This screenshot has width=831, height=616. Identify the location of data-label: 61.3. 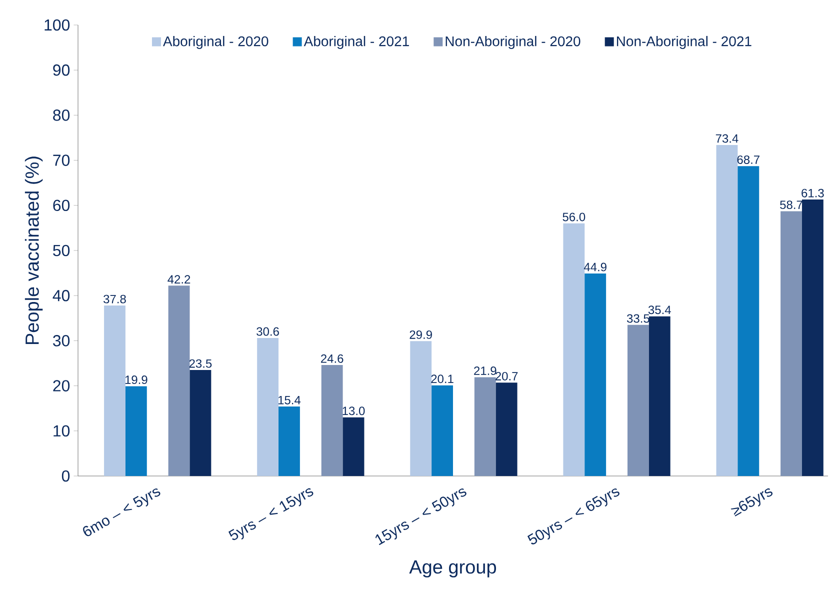
(813, 193).